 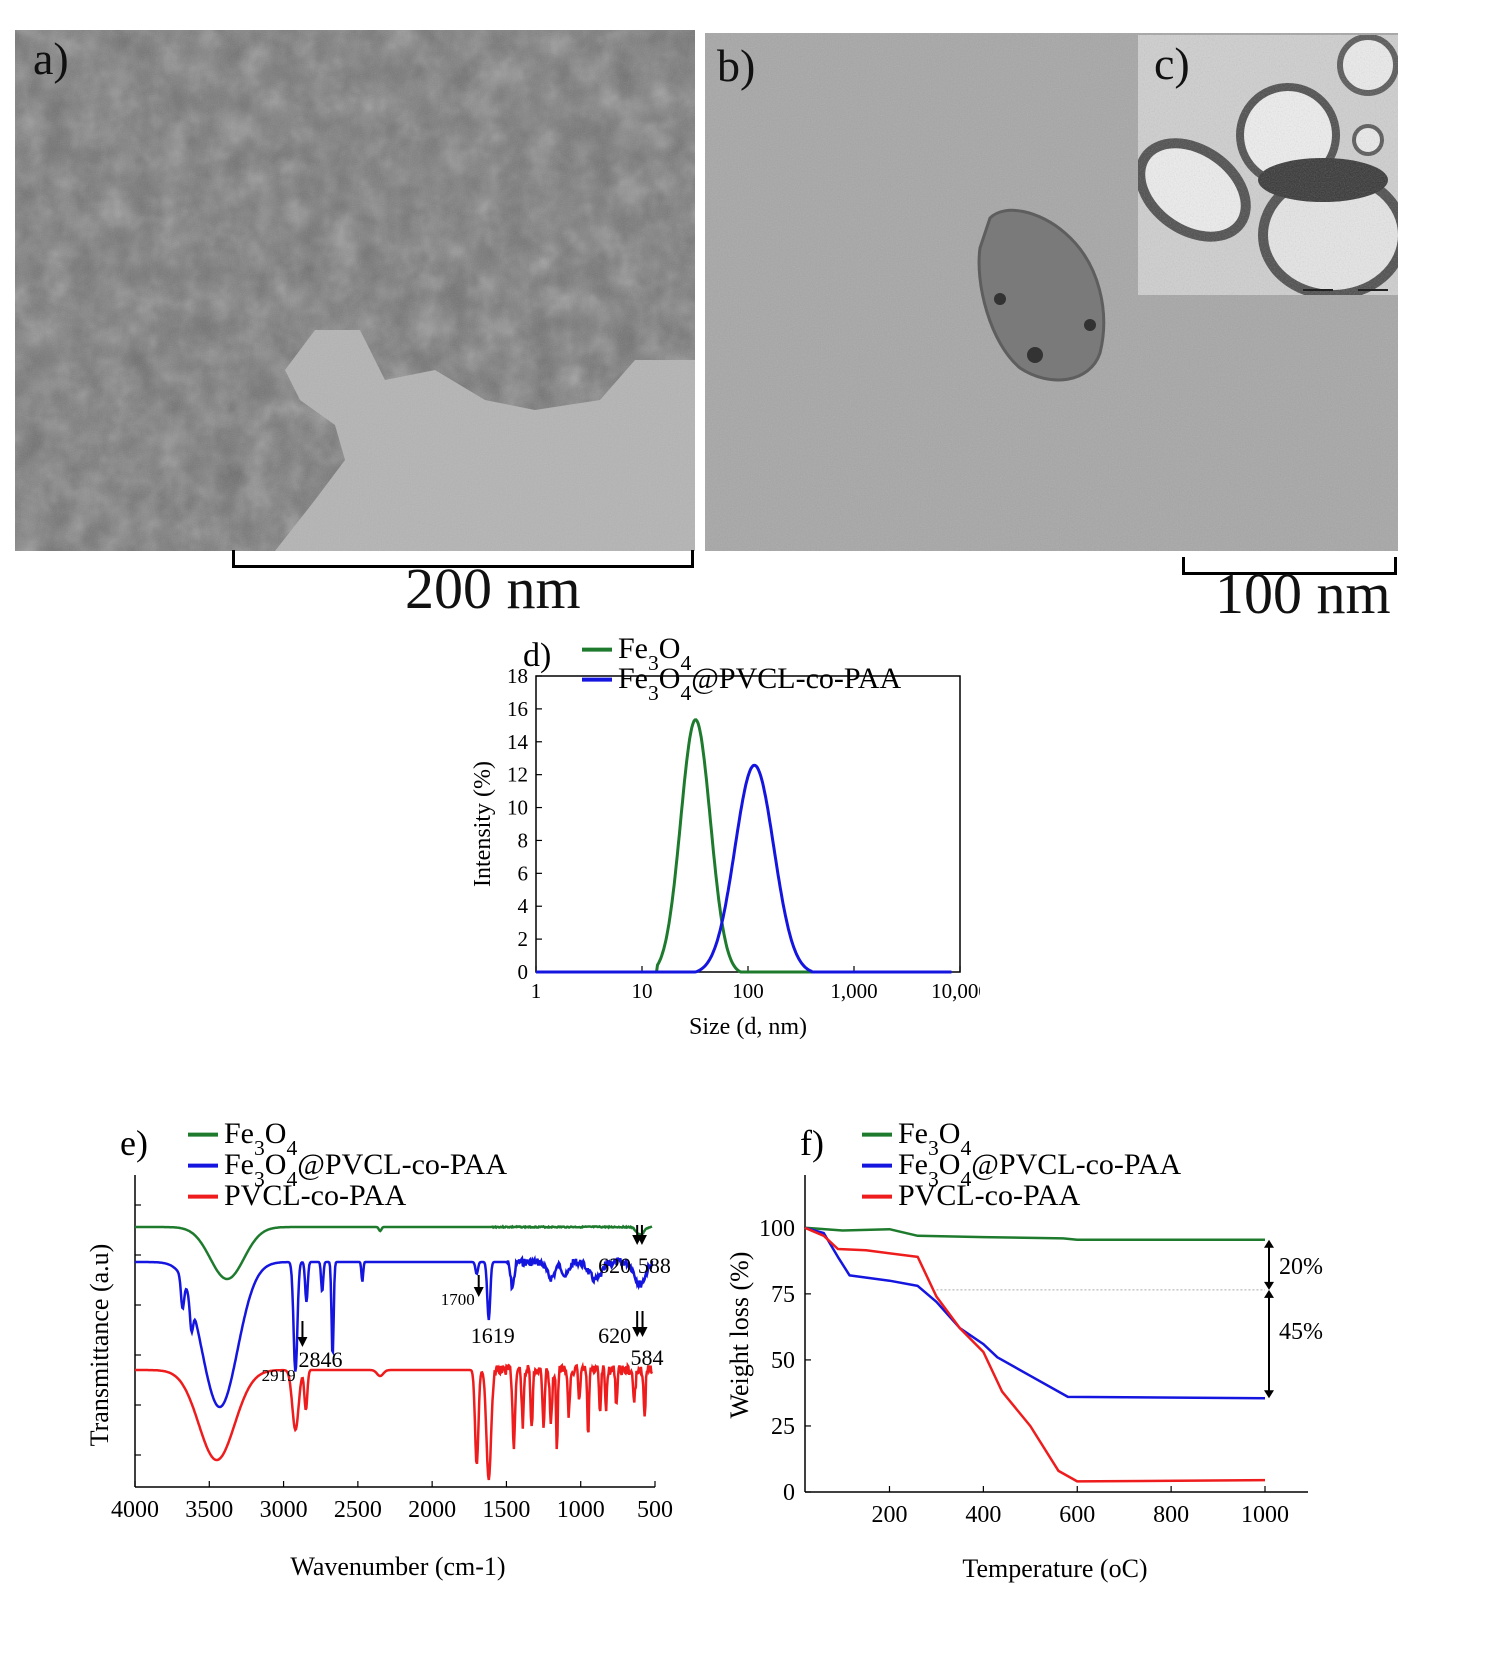 What do you see at coordinates (1301, 1267) in the screenshot?
I see `annotation-label: 20%` at bounding box center [1301, 1267].